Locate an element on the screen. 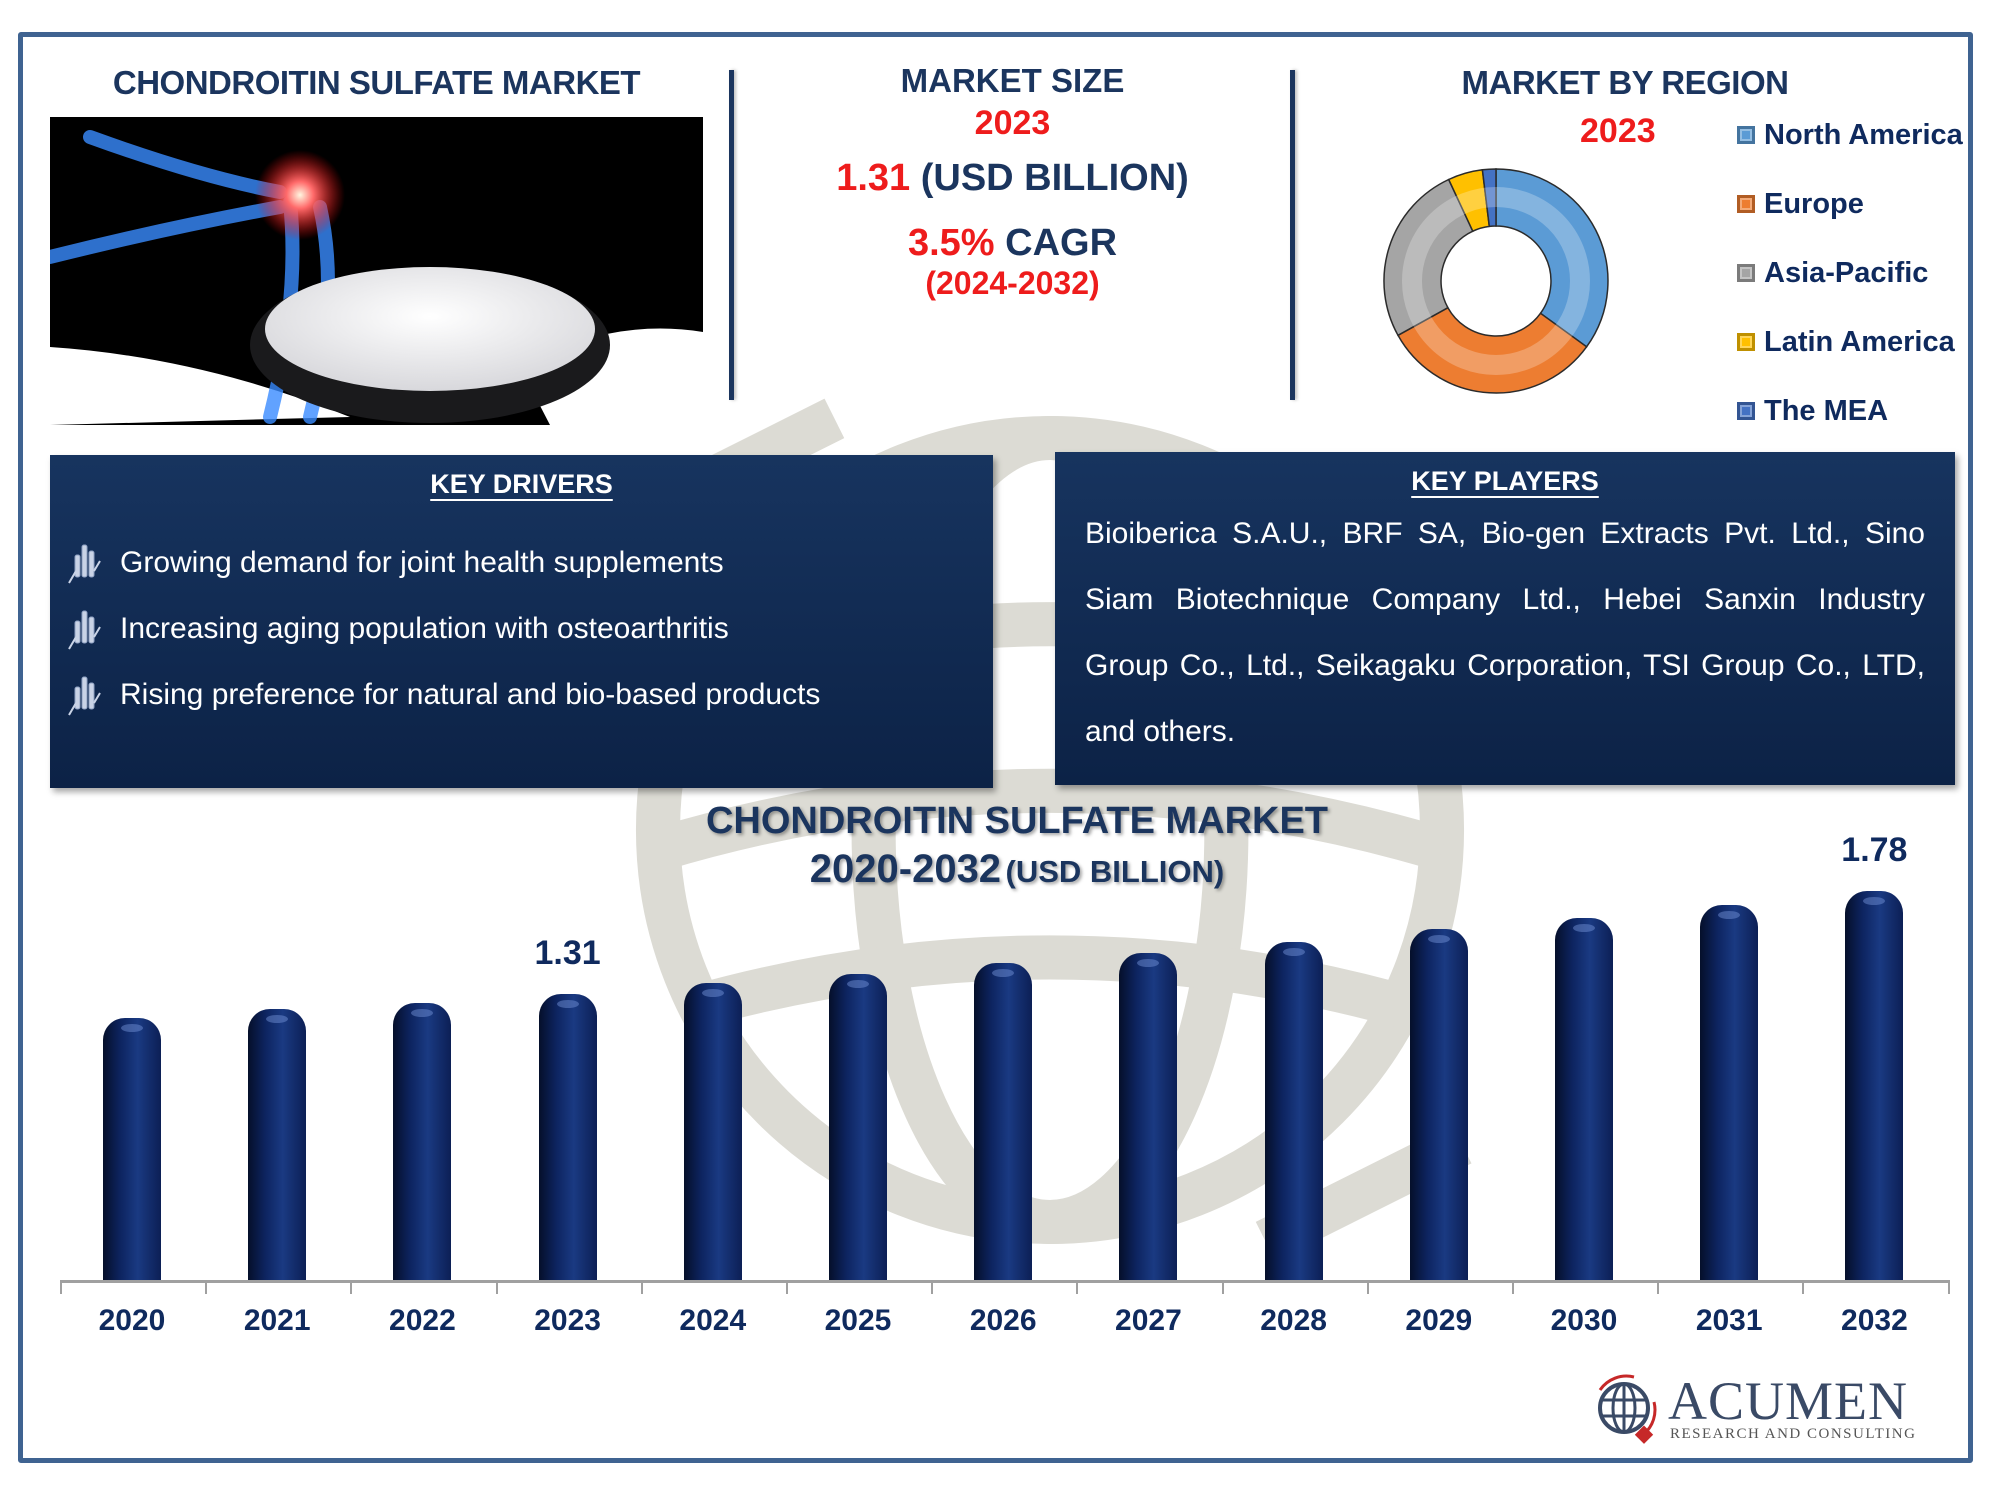  legend-label: North America is located at coordinates (1863, 134).